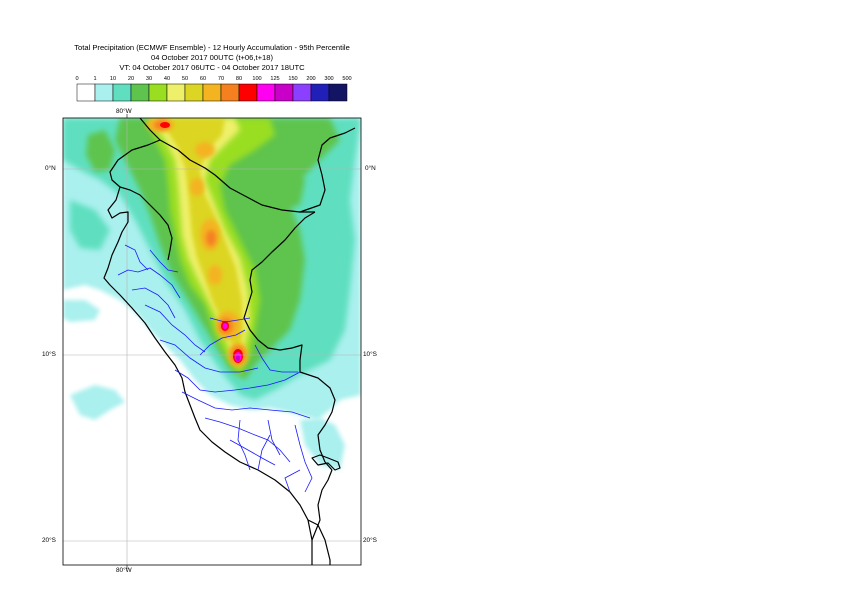 This screenshot has height=596, width=842. I want to click on lat-label-left-0: 0°N, so click(50, 168).